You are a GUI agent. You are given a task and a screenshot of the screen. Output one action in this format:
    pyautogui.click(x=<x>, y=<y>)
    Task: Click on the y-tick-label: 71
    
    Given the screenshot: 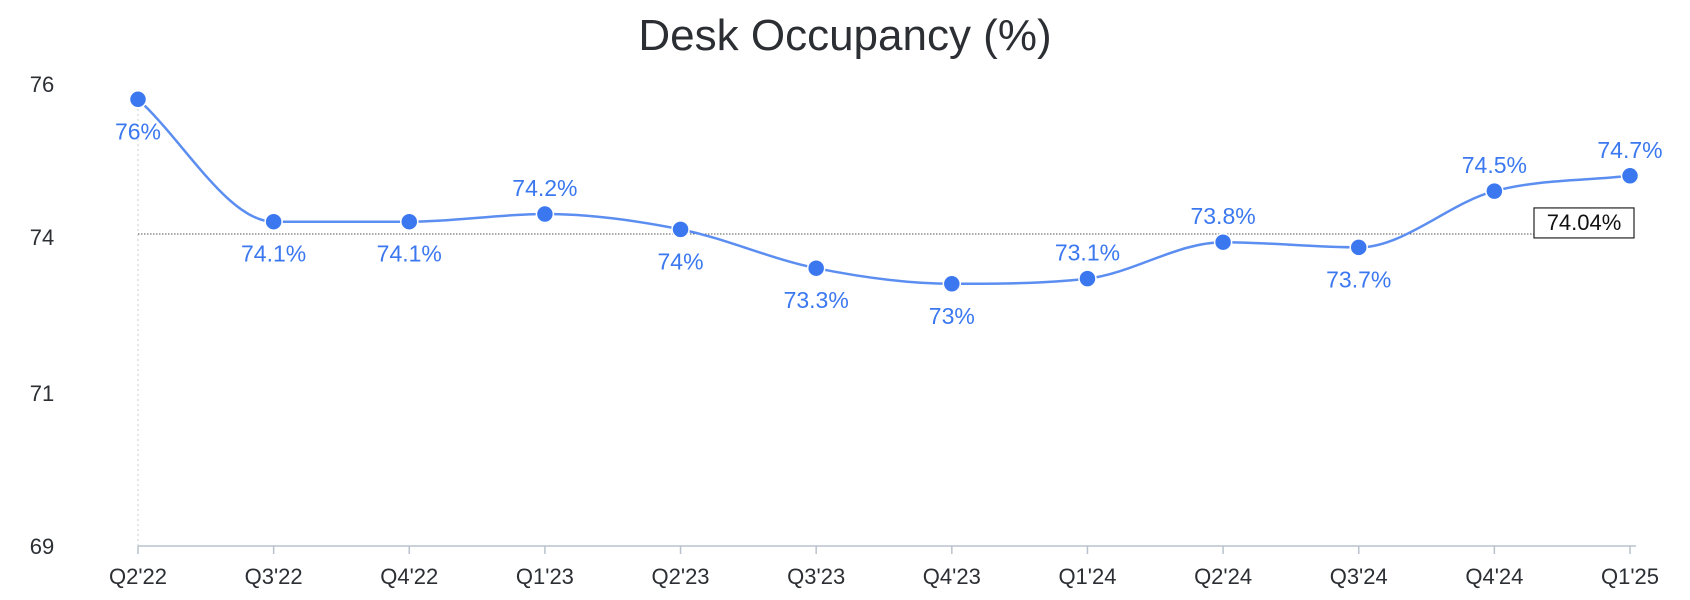 What is the action you would take?
    pyautogui.click(x=42, y=393)
    